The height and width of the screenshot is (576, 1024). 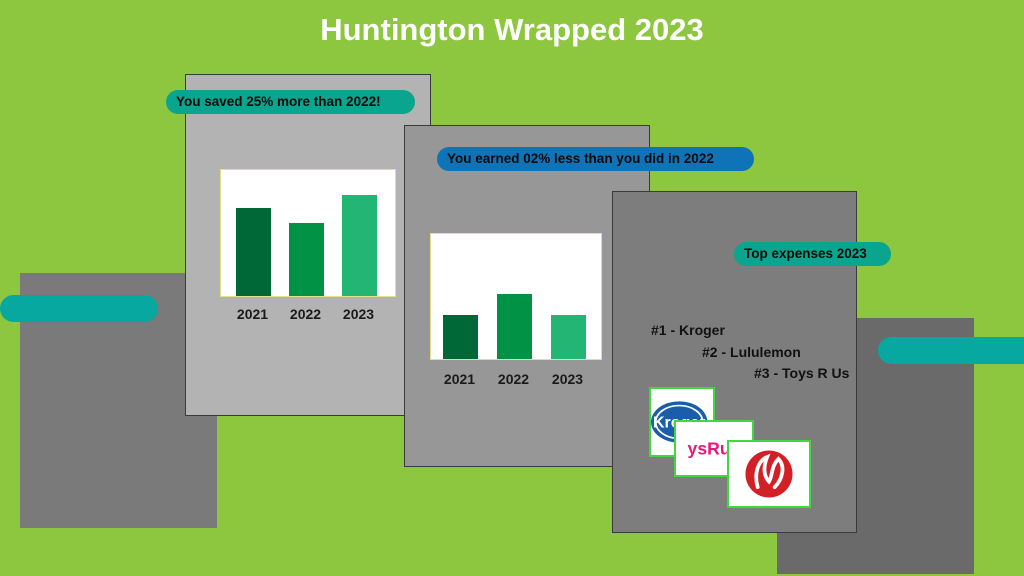 I want to click on savings-chart, so click(x=308, y=233).